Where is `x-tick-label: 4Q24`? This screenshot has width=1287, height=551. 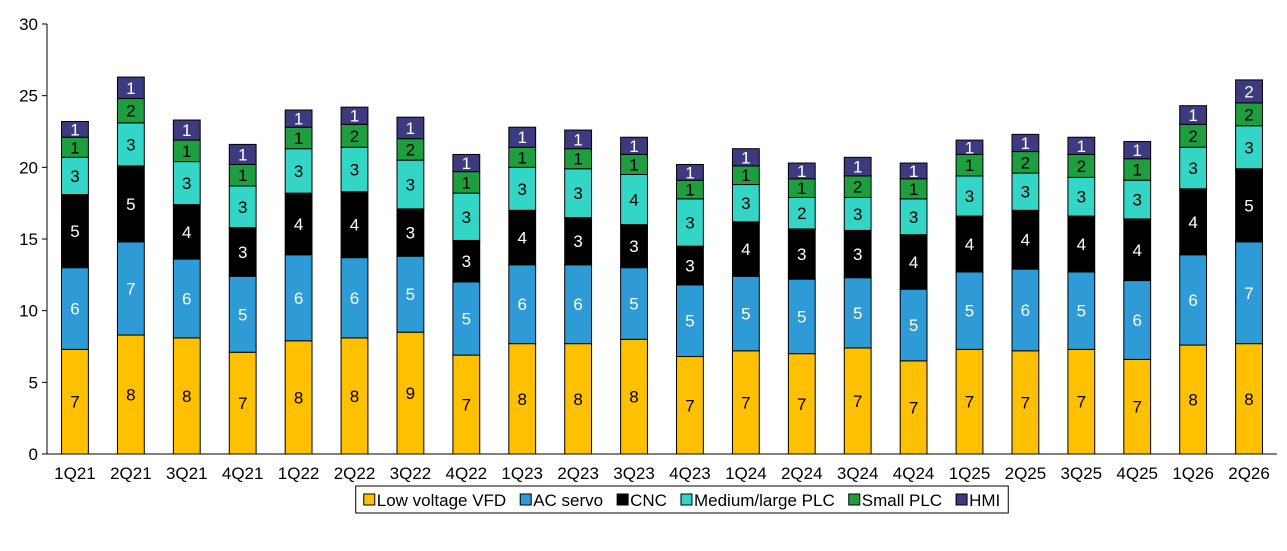 x-tick-label: 4Q24 is located at coordinates (914, 473).